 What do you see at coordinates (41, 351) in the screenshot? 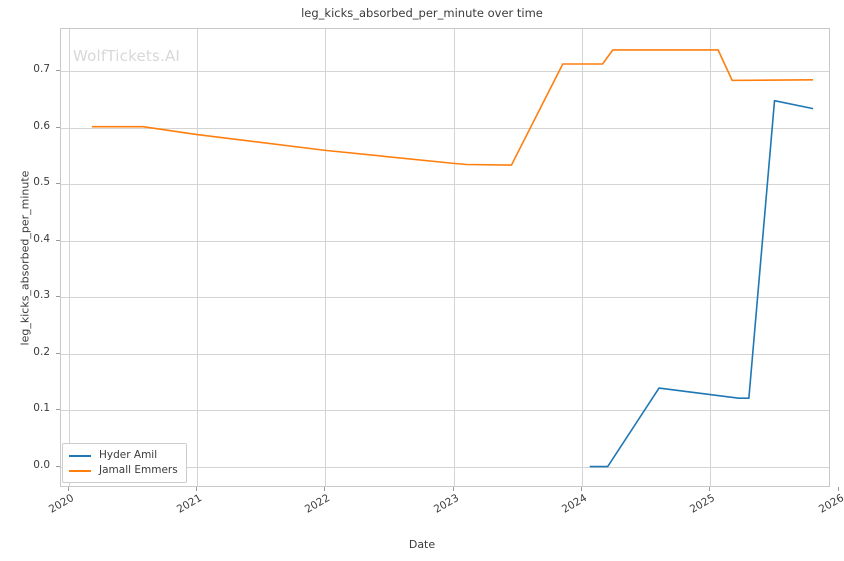
I see `y-tick-label: 0.2` at bounding box center [41, 351].